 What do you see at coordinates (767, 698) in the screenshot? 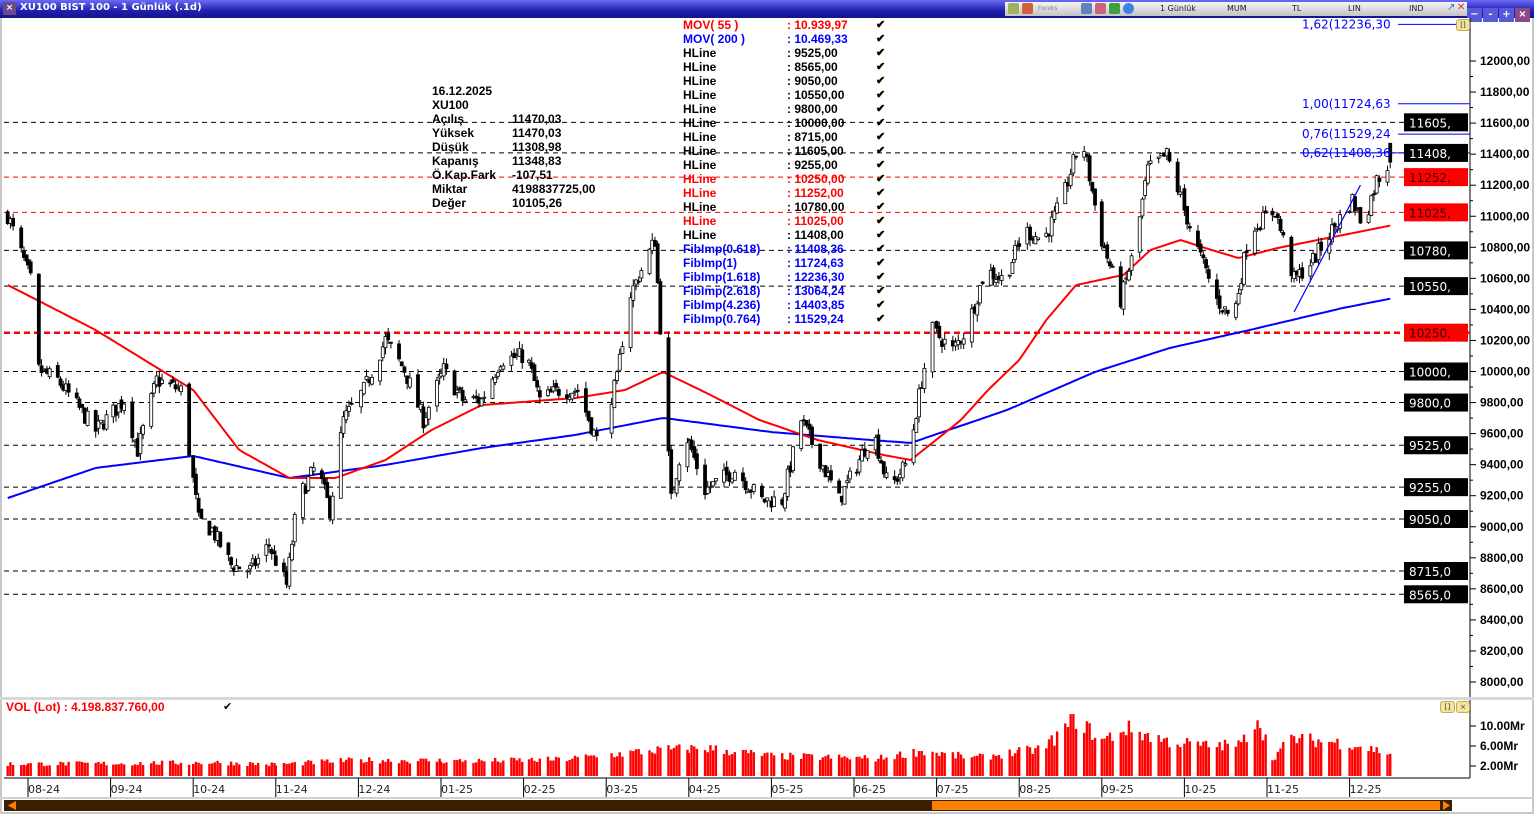
I see `pane-divider` at bounding box center [767, 698].